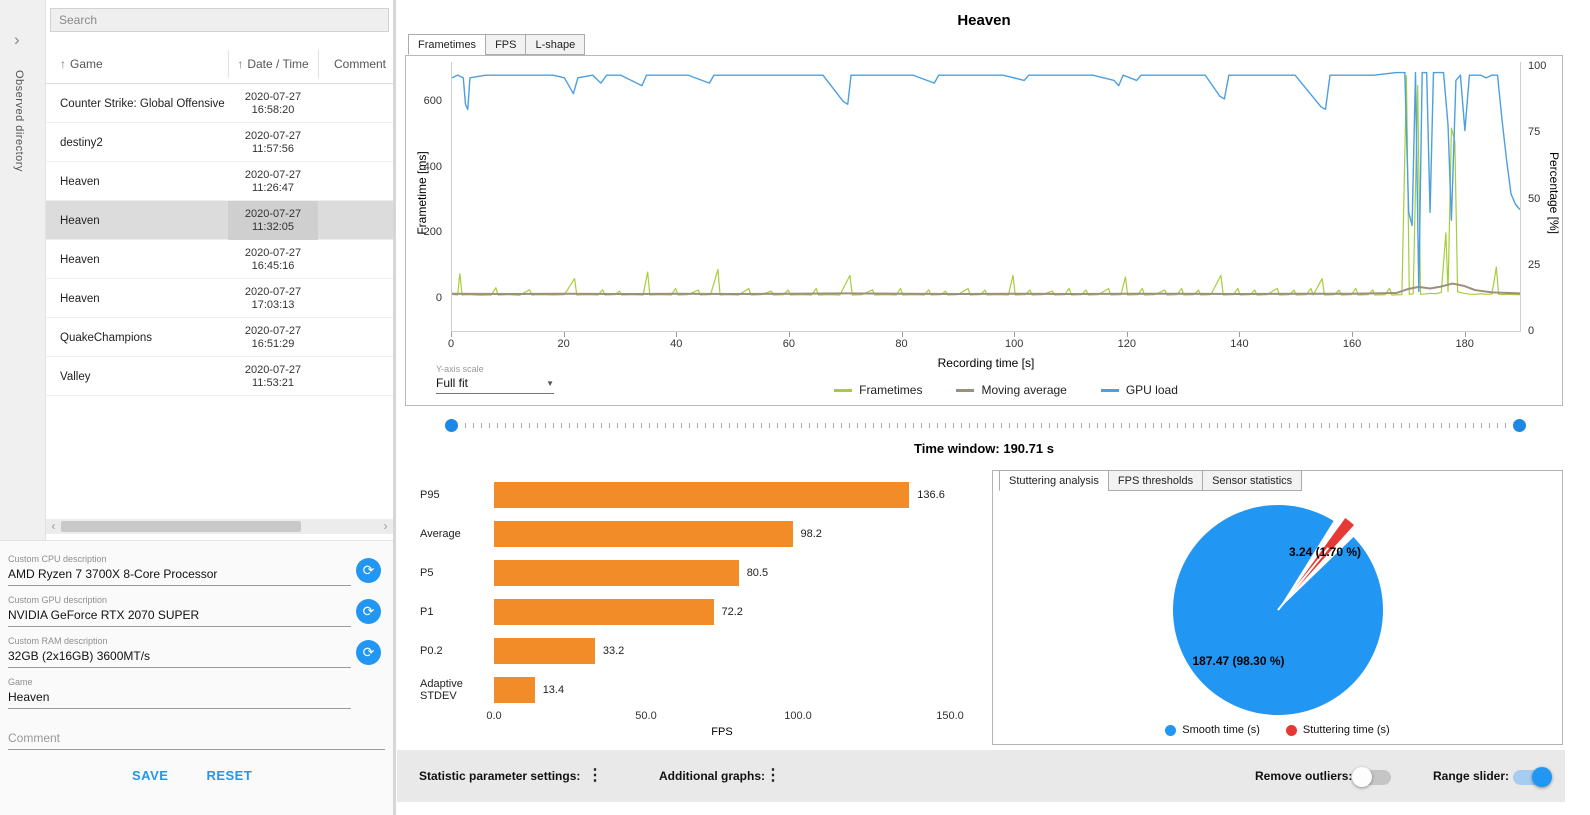 This screenshot has width=1590, height=815. I want to click on table-row: Heaven 2020-07-27 11:32:05, so click(219, 220).